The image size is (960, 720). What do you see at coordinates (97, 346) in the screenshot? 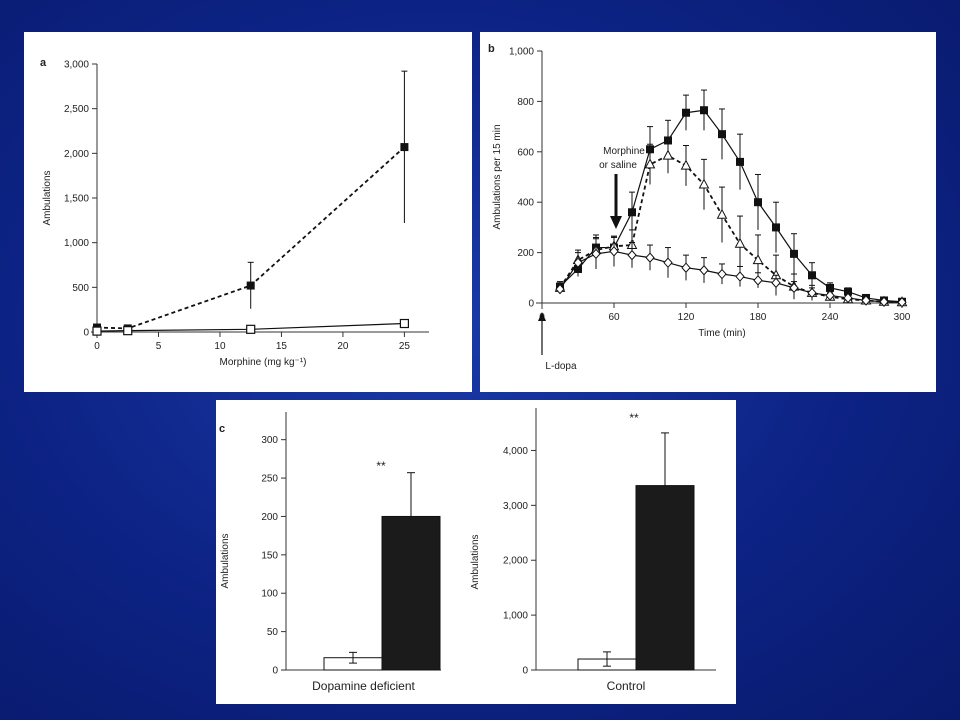
I see `x-tick-label: 0` at bounding box center [97, 346].